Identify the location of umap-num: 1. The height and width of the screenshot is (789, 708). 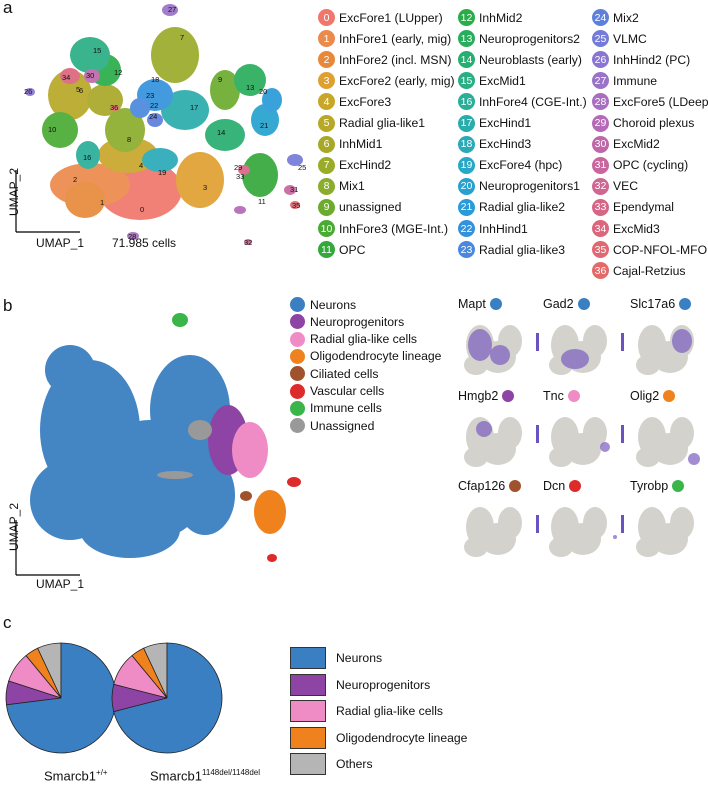
(102, 202).